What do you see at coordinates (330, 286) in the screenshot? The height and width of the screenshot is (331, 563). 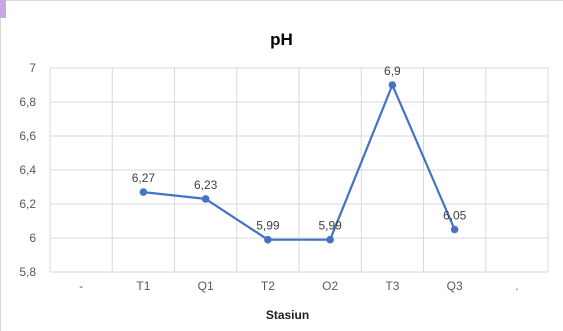 I see `x-tick-label: O2` at bounding box center [330, 286].